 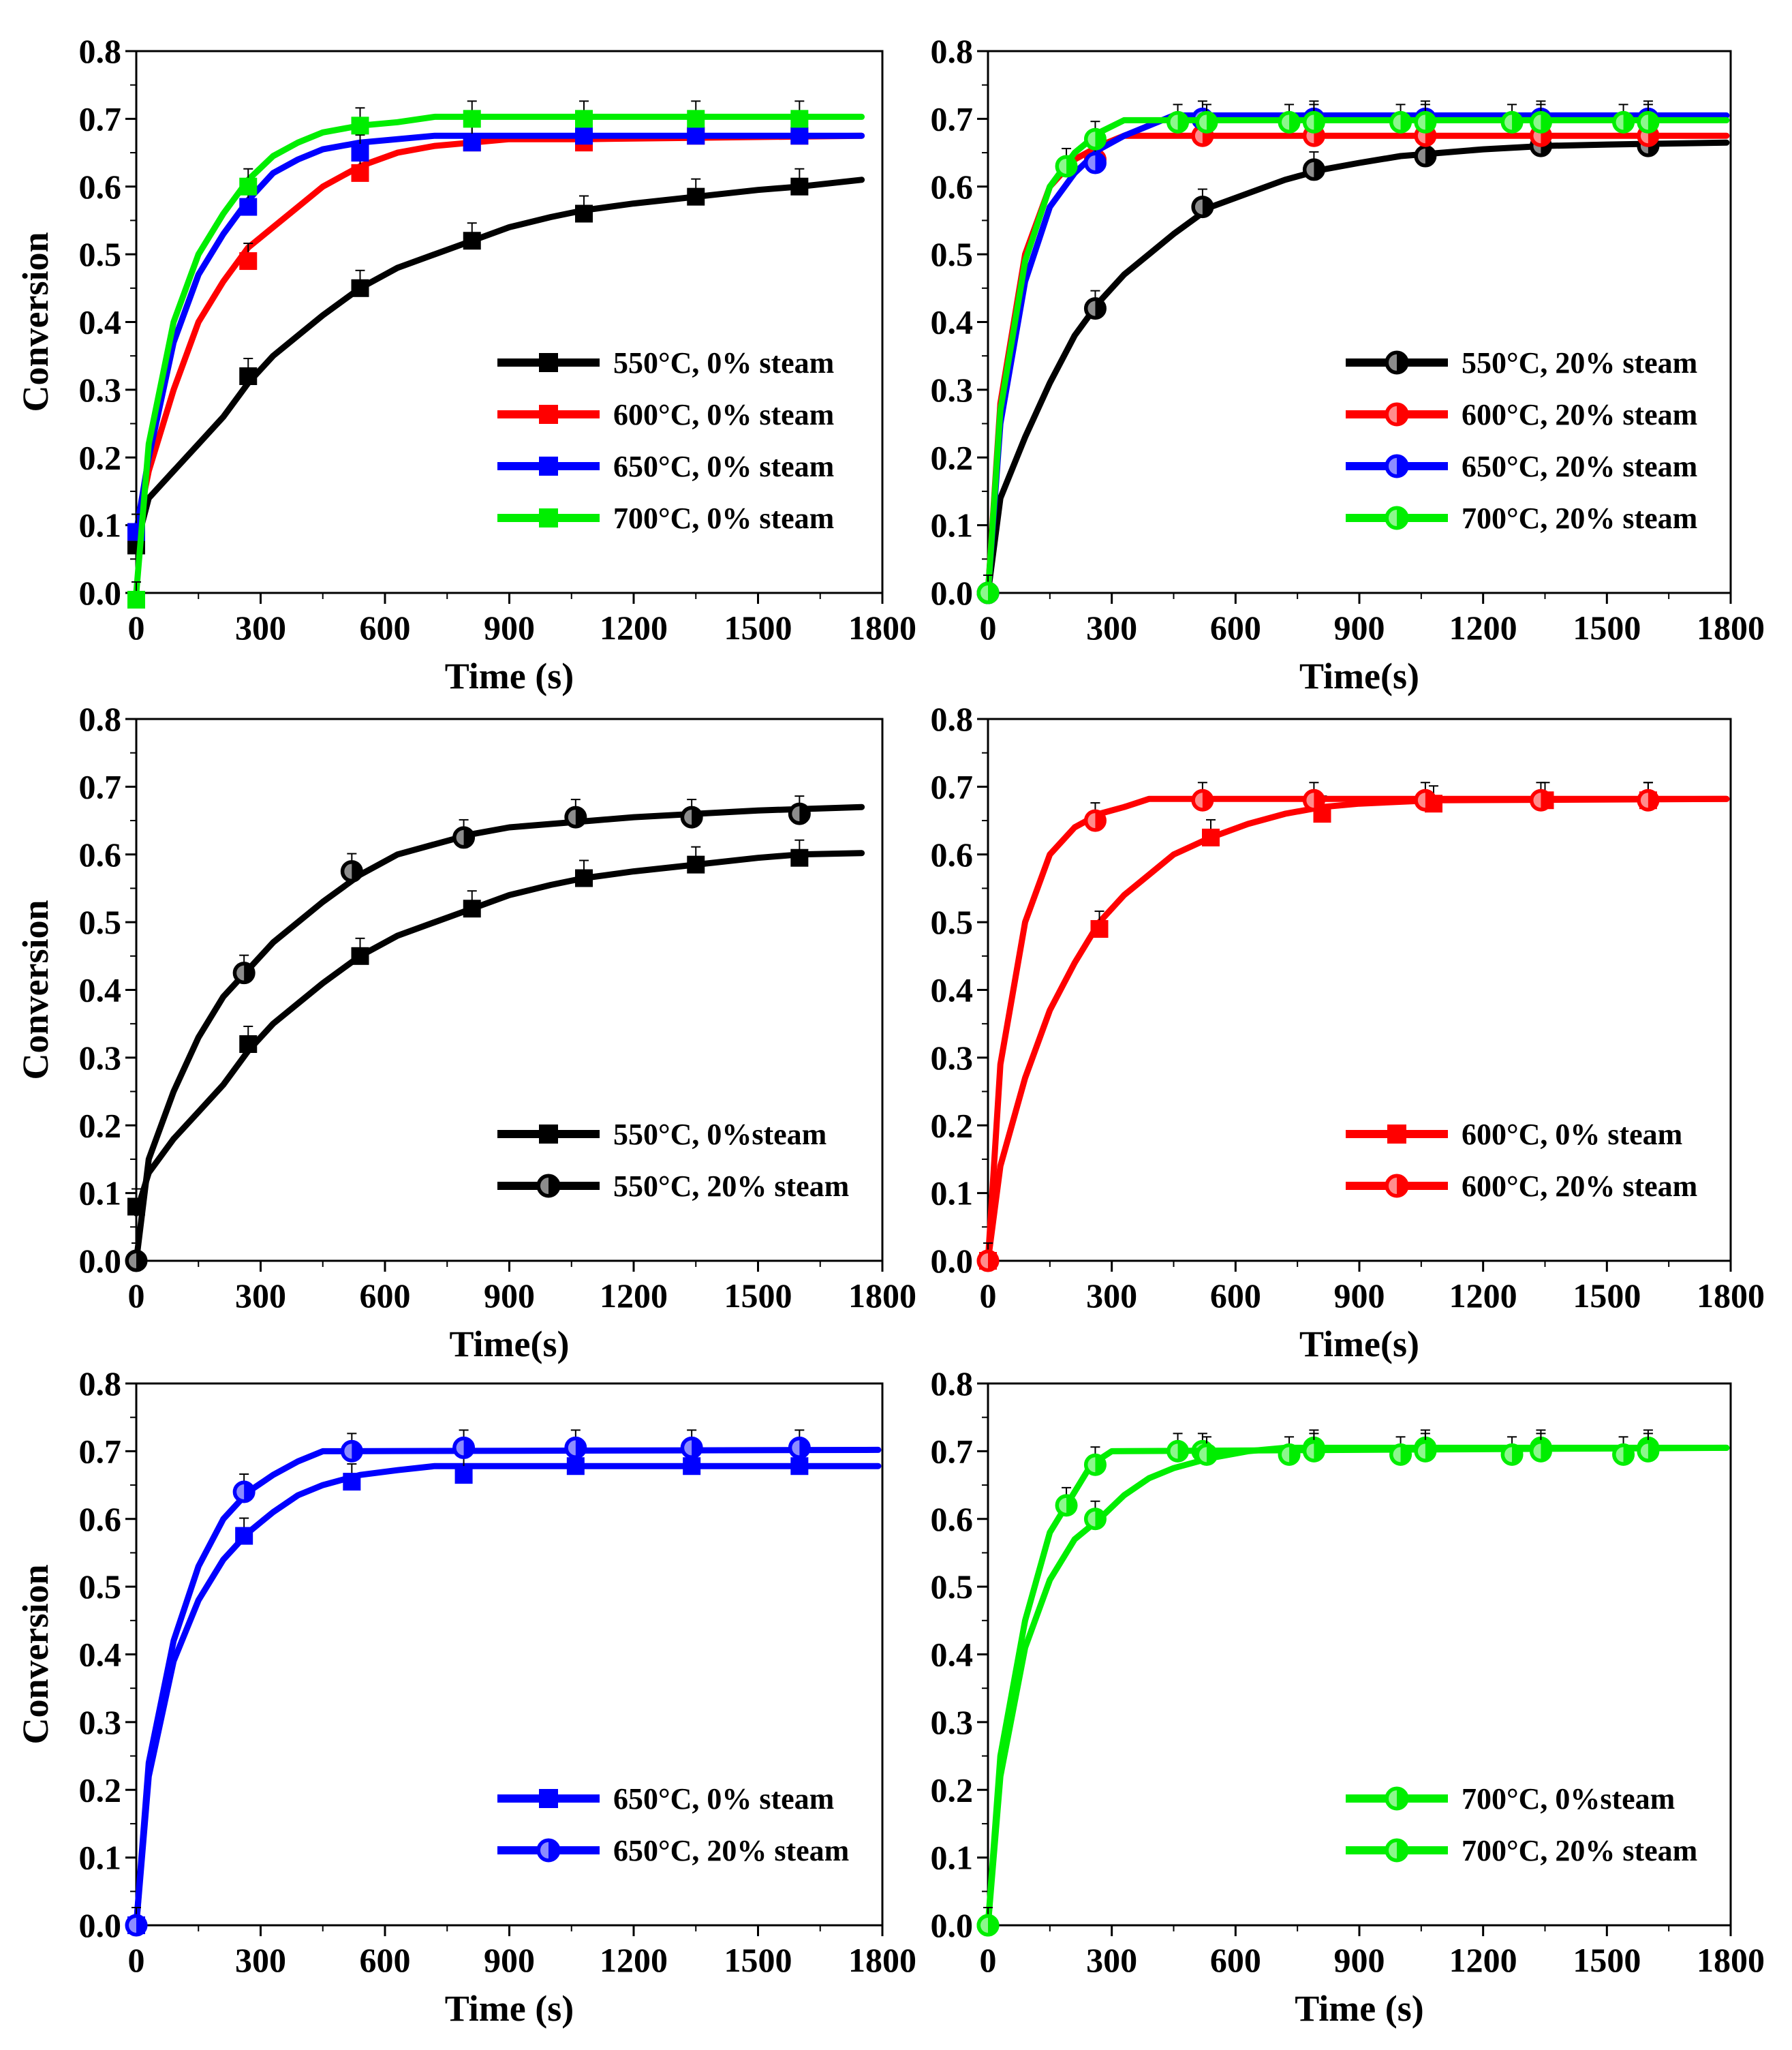 What do you see at coordinates (952, 1261) in the screenshot?
I see `y-tick-label: 0.0` at bounding box center [952, 1261].